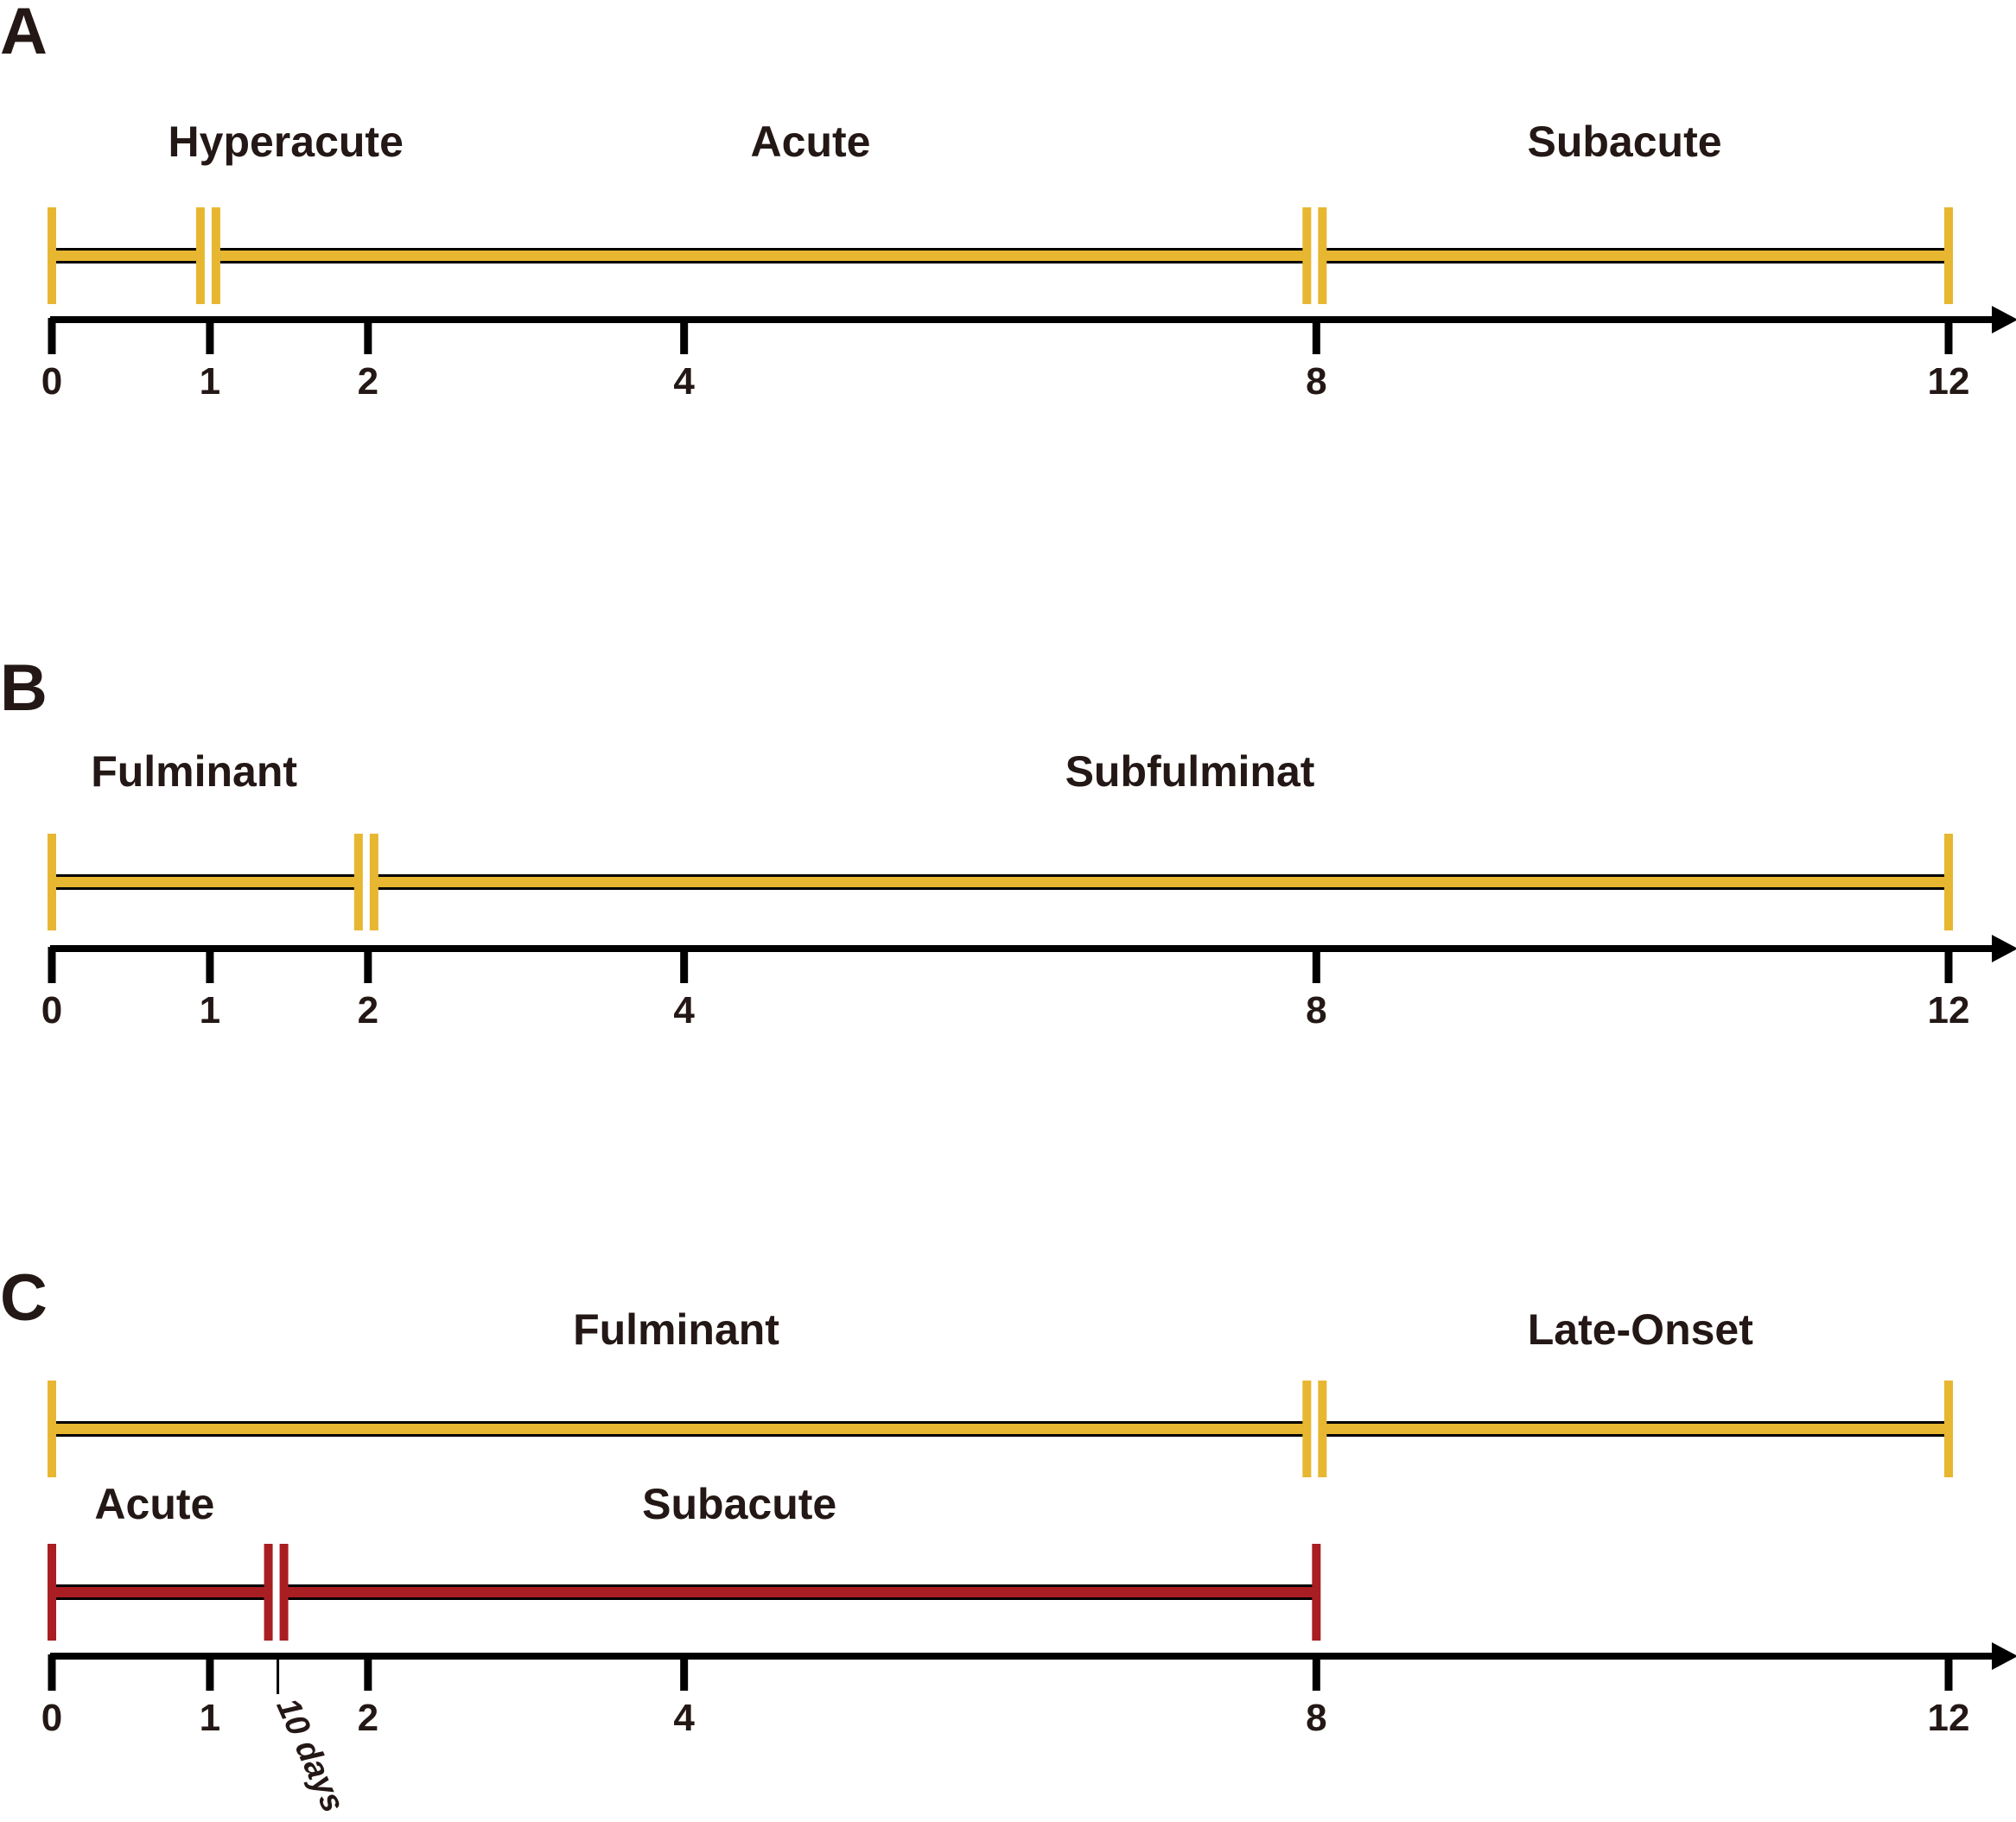  Describe the element at coordinates (24, 688) in the screenshot. I see `panel-letter-b: B` at that location.